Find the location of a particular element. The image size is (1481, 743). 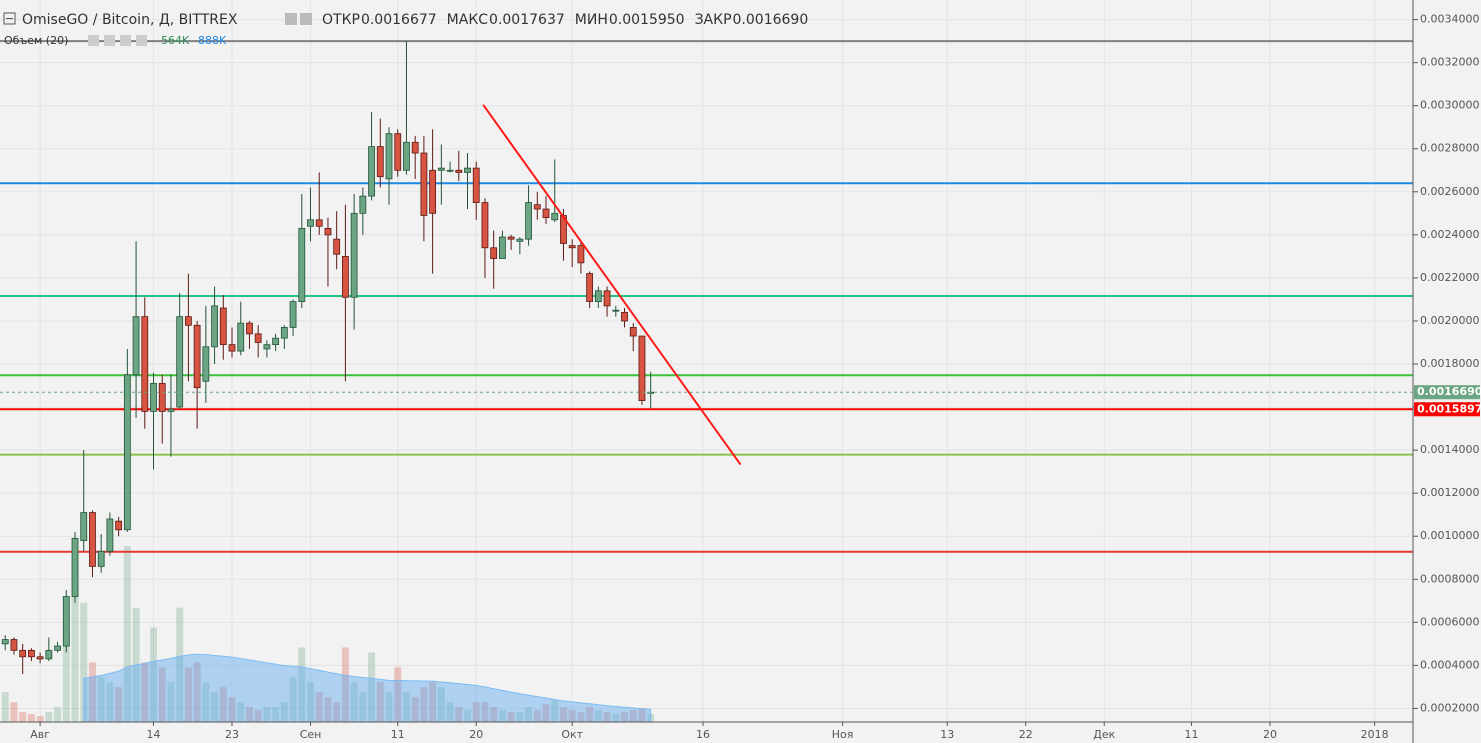

ohlc-label: МАКС is located at coordinates (468, 20).